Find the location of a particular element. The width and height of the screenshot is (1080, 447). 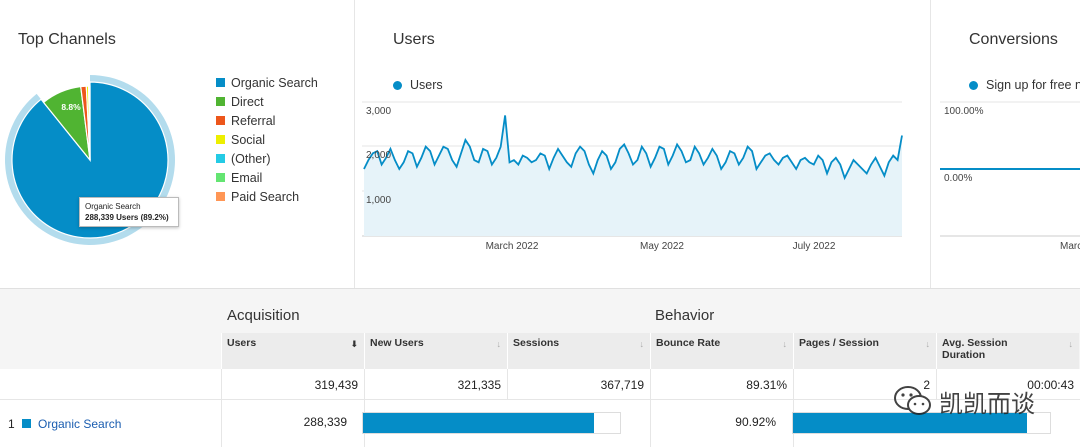

legend-label: Email is located at coordinates (247, 177).